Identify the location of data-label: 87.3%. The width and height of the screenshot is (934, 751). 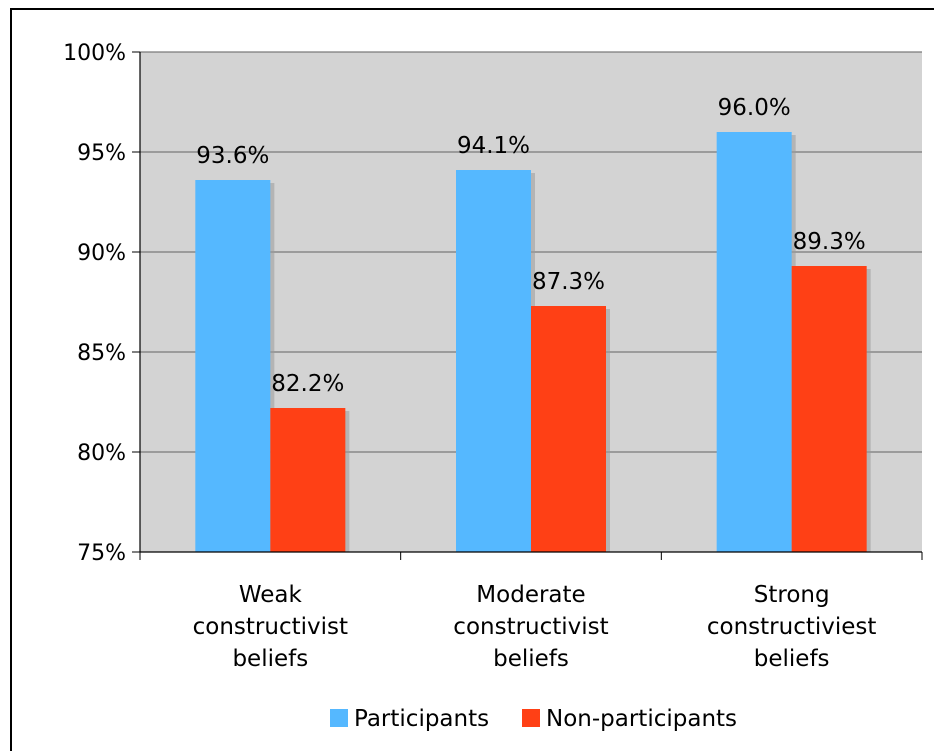
(568, 282).